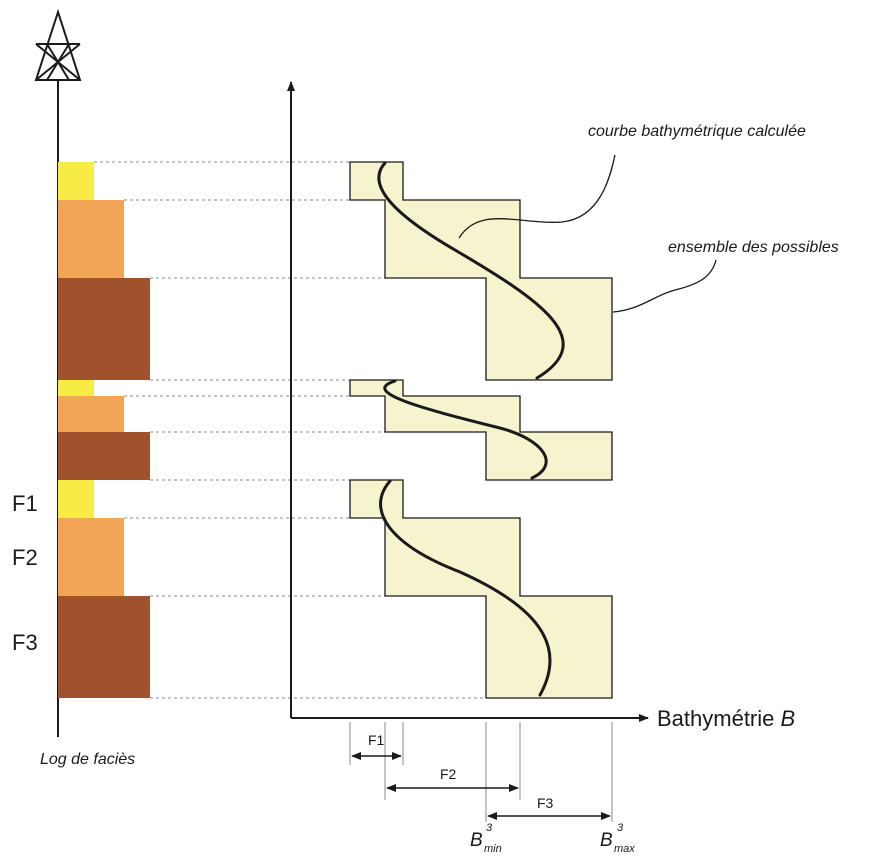 This screenshot has height=857, width=884. I want to click on curve-leader, so click(537, 196).